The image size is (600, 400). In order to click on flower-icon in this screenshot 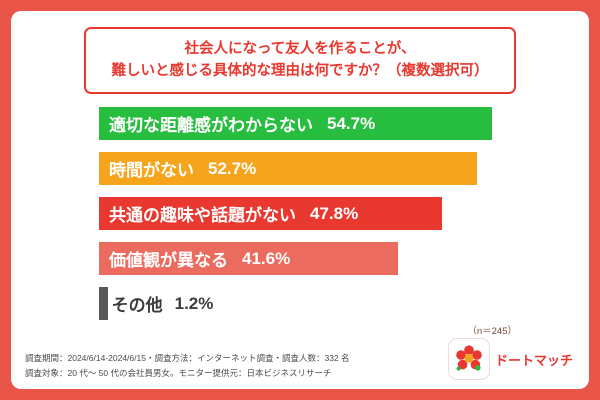, I will do `click(468, 359)`.